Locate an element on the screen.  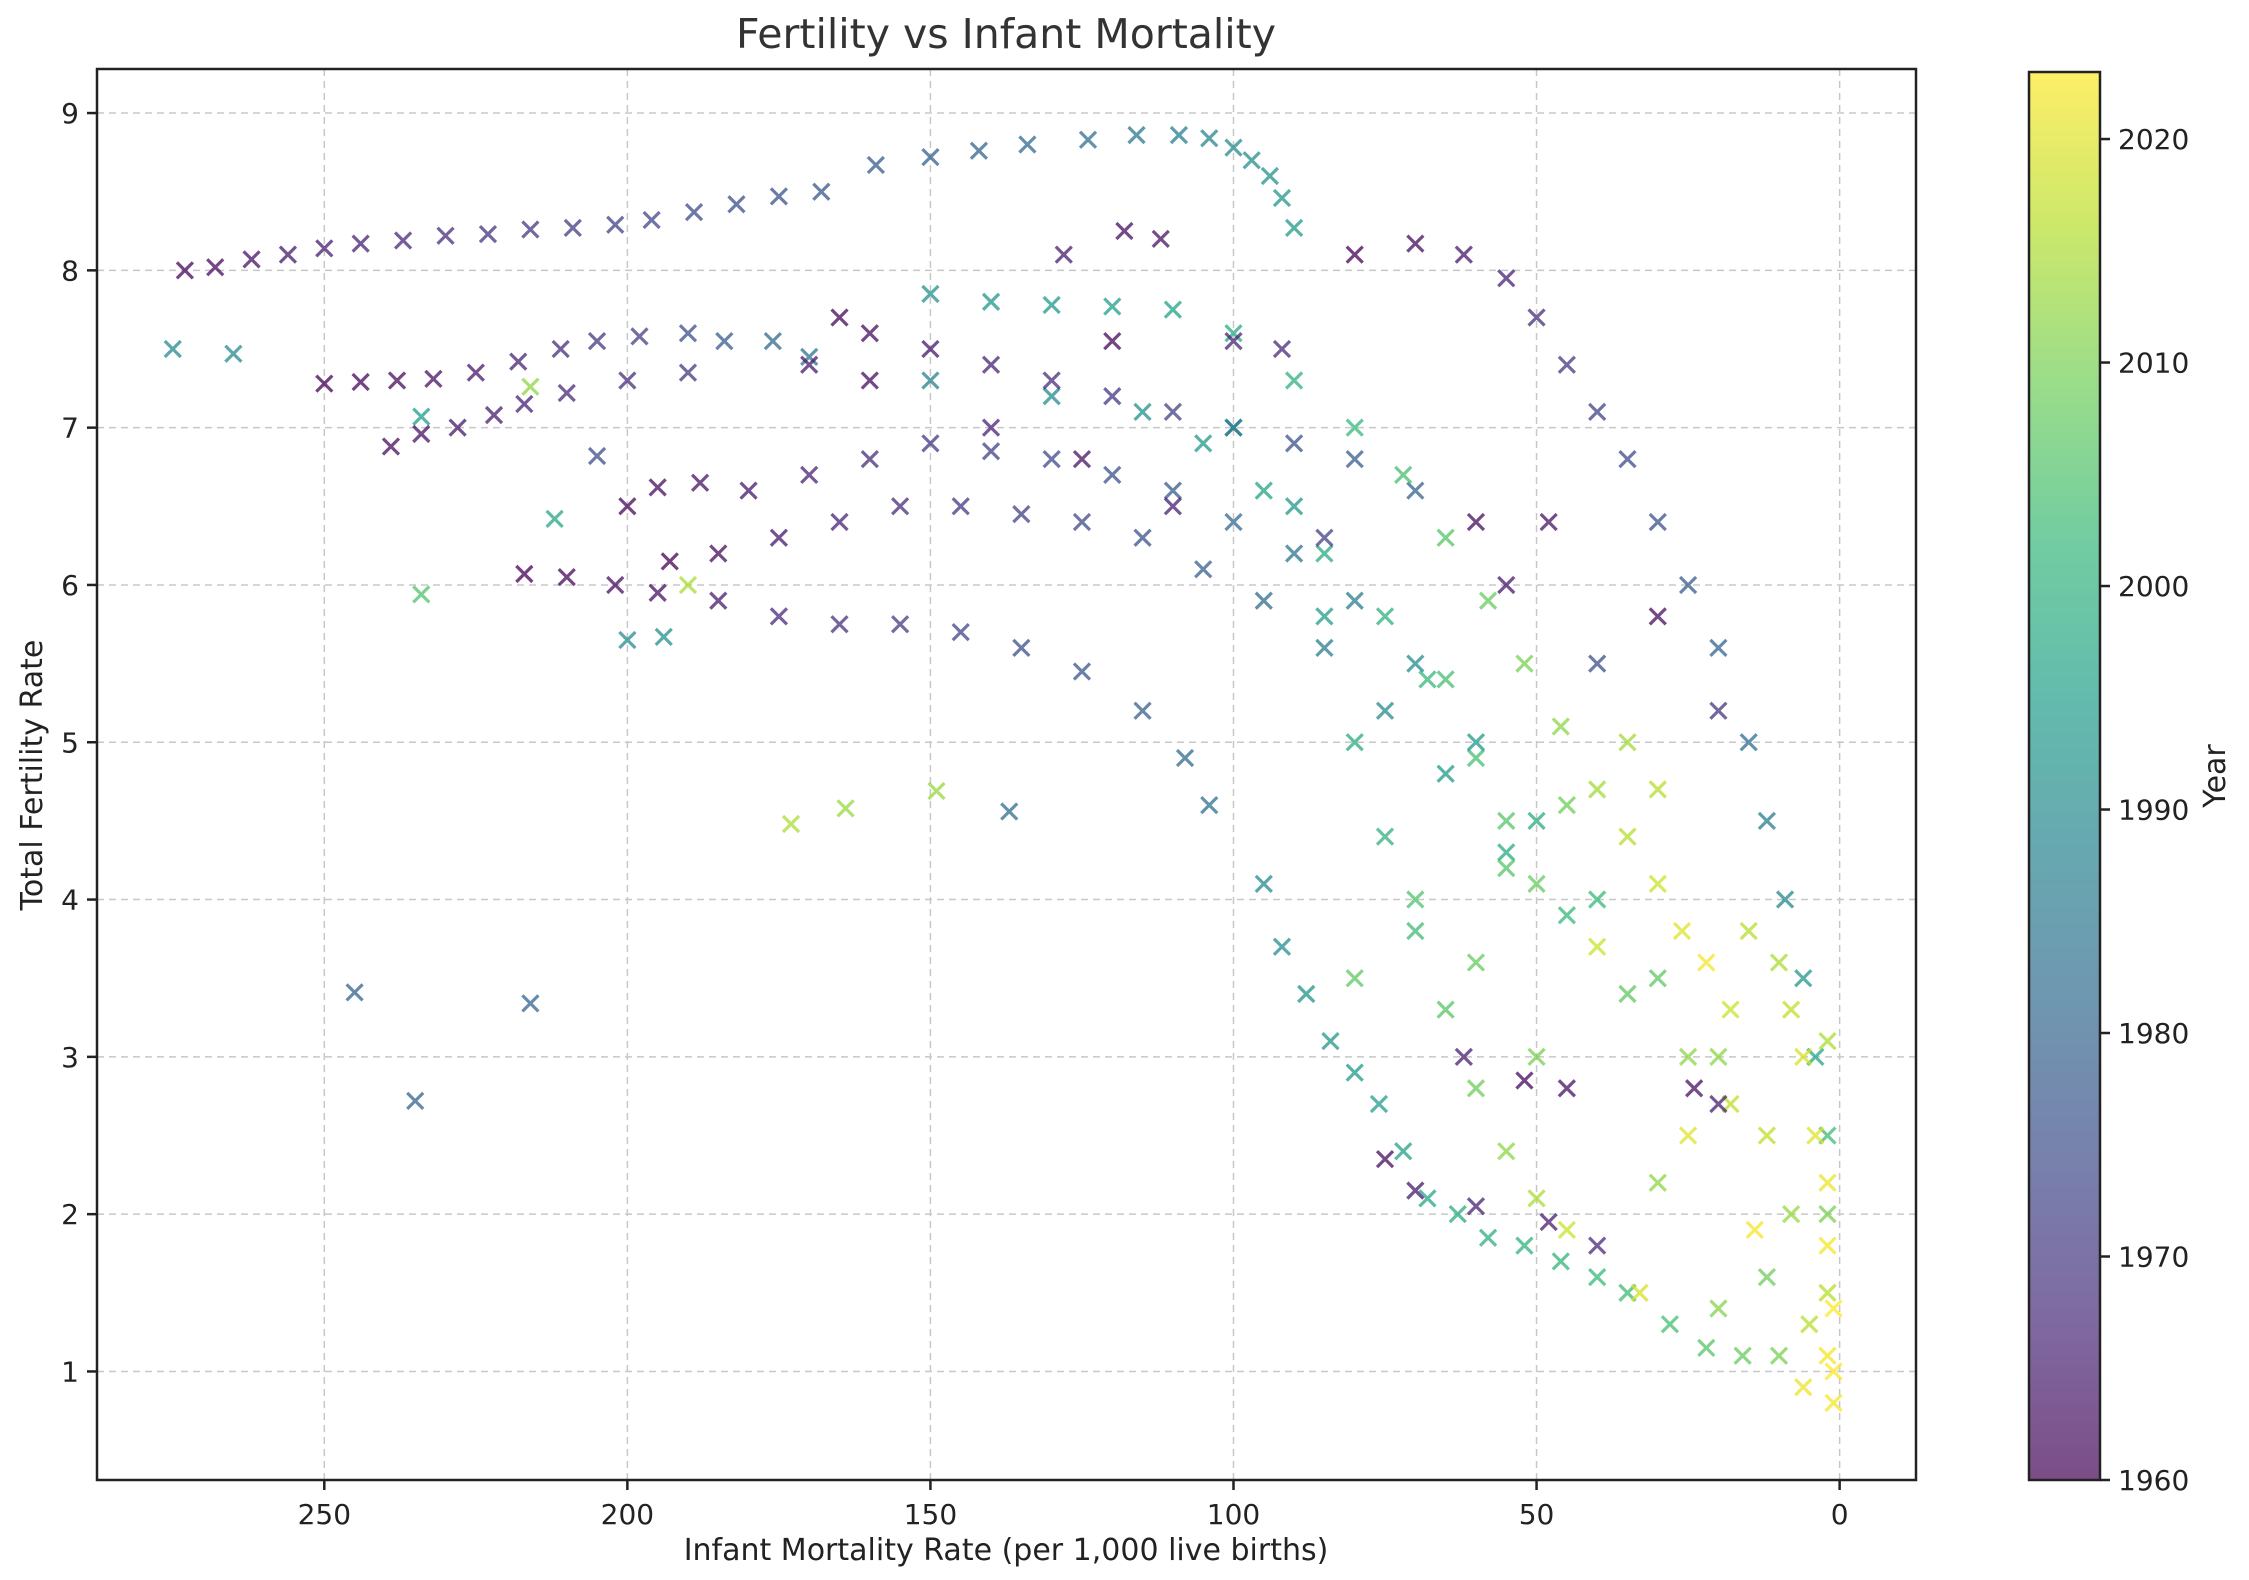
y-axis-ticks: 1 2 3 4 5 6 7 8 9 is located at coordinates (79, 742).